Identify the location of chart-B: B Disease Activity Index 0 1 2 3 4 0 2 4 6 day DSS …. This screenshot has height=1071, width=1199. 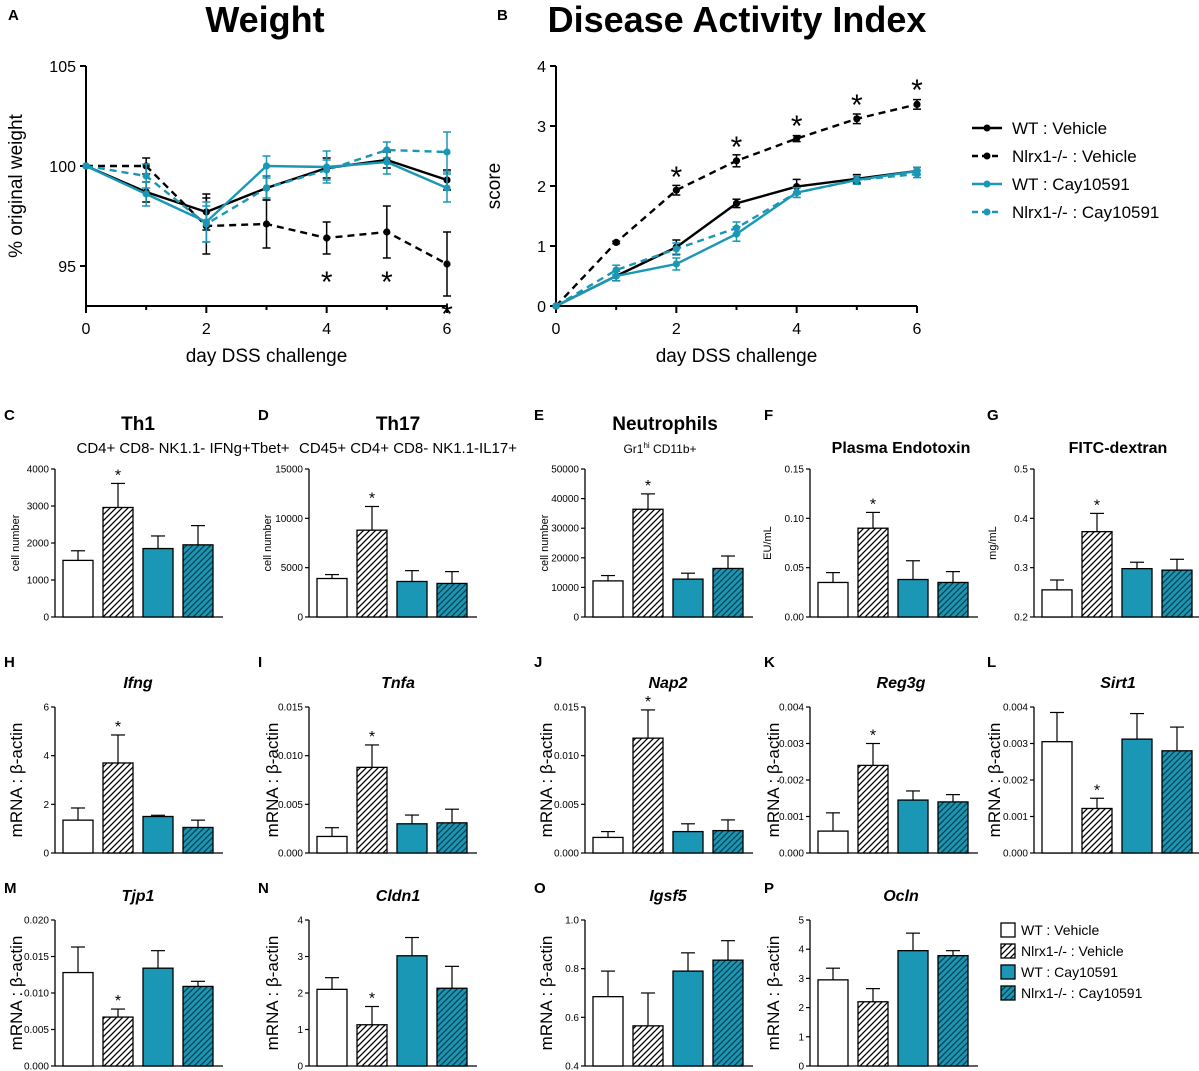
(705, 183).